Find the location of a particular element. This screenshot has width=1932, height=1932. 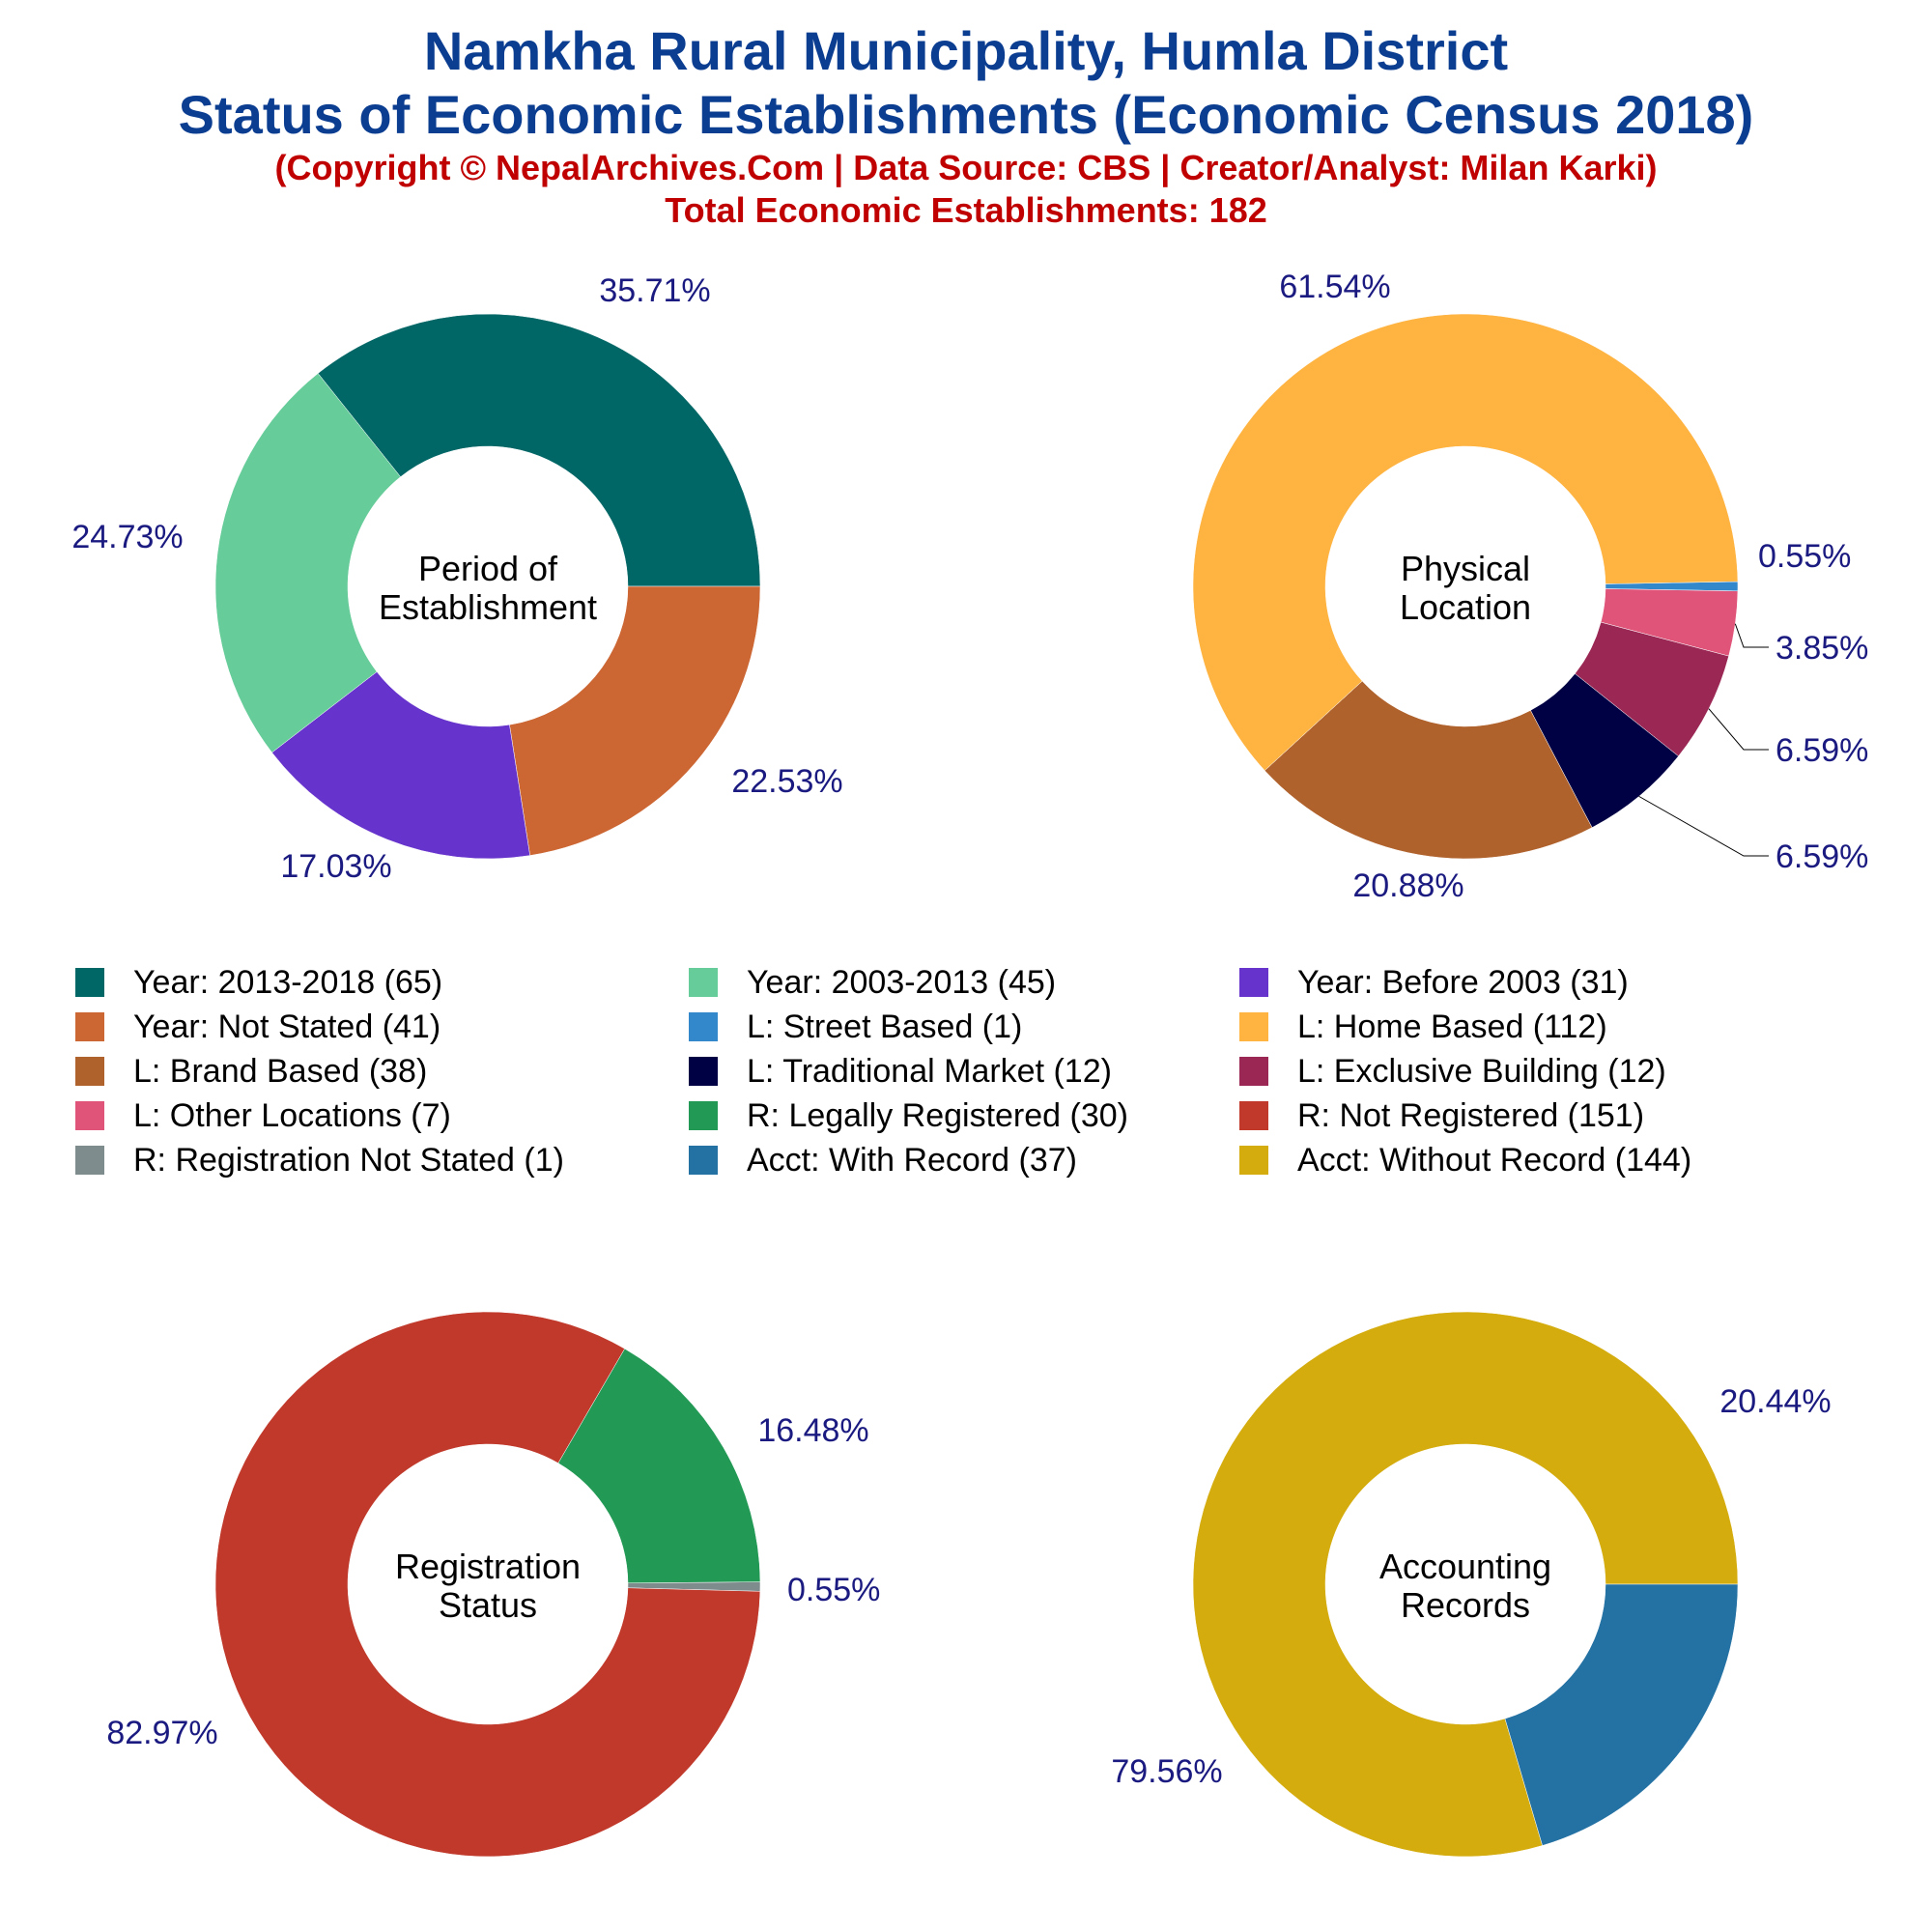

legend-item-r-legally-registered-30: R: Legally Registered (30) is located at coordinates (964, 1115).